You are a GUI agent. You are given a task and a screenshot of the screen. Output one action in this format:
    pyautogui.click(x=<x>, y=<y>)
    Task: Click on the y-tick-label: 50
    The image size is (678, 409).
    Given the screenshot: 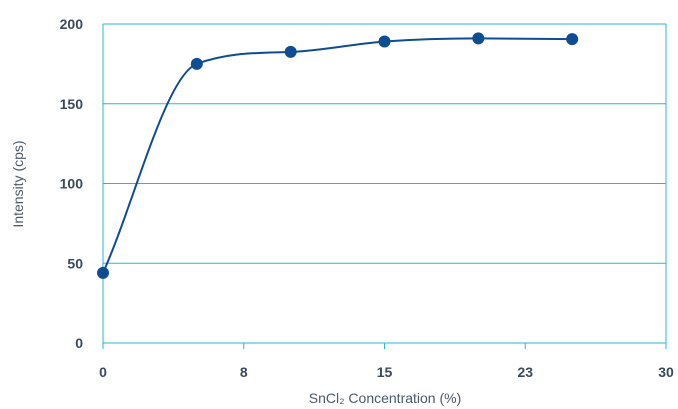 What is the action you would take?
    pyautogui.click(x=75, y=263)
    